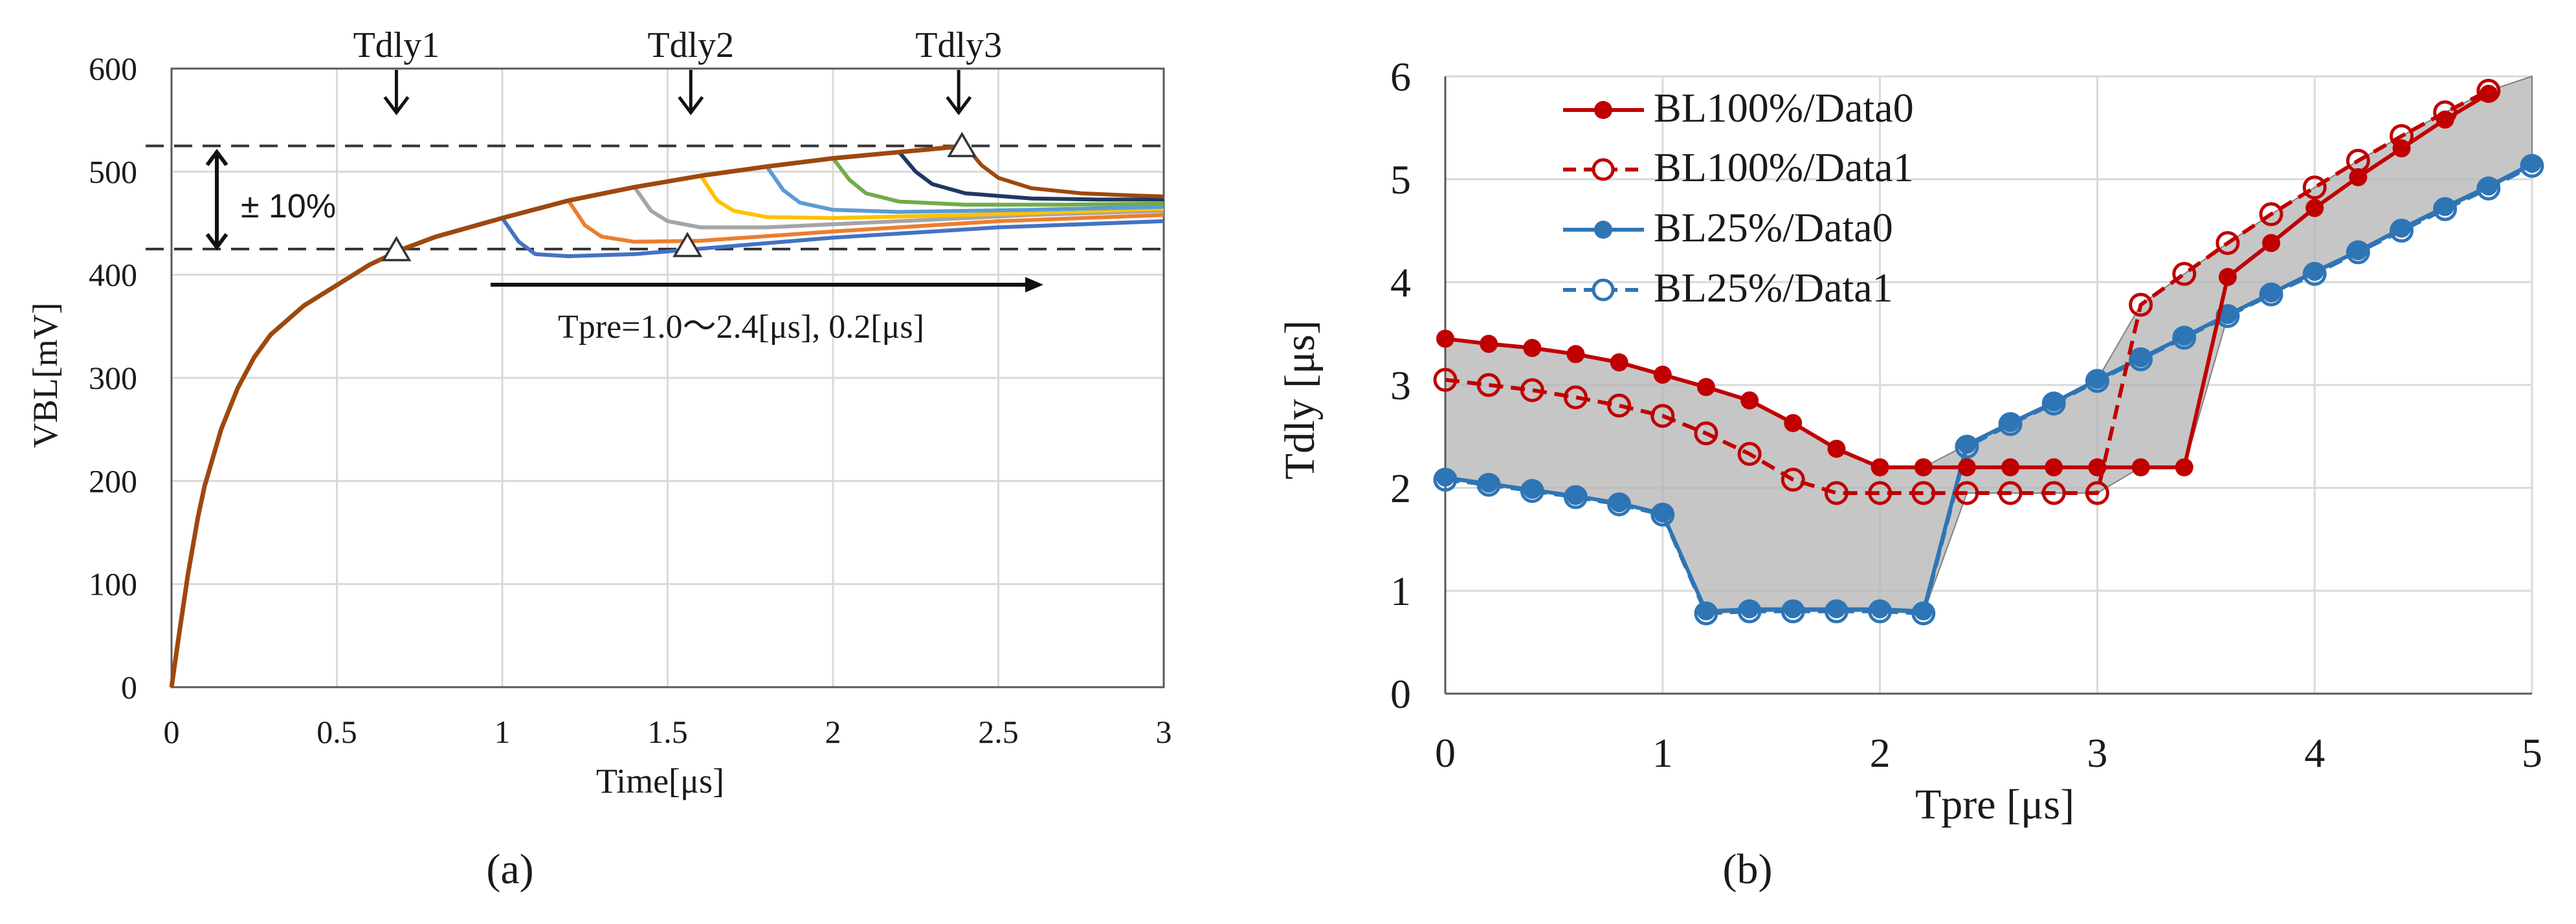  I want to click on legend-label: BL25%/Data1, so click(1773, 288).